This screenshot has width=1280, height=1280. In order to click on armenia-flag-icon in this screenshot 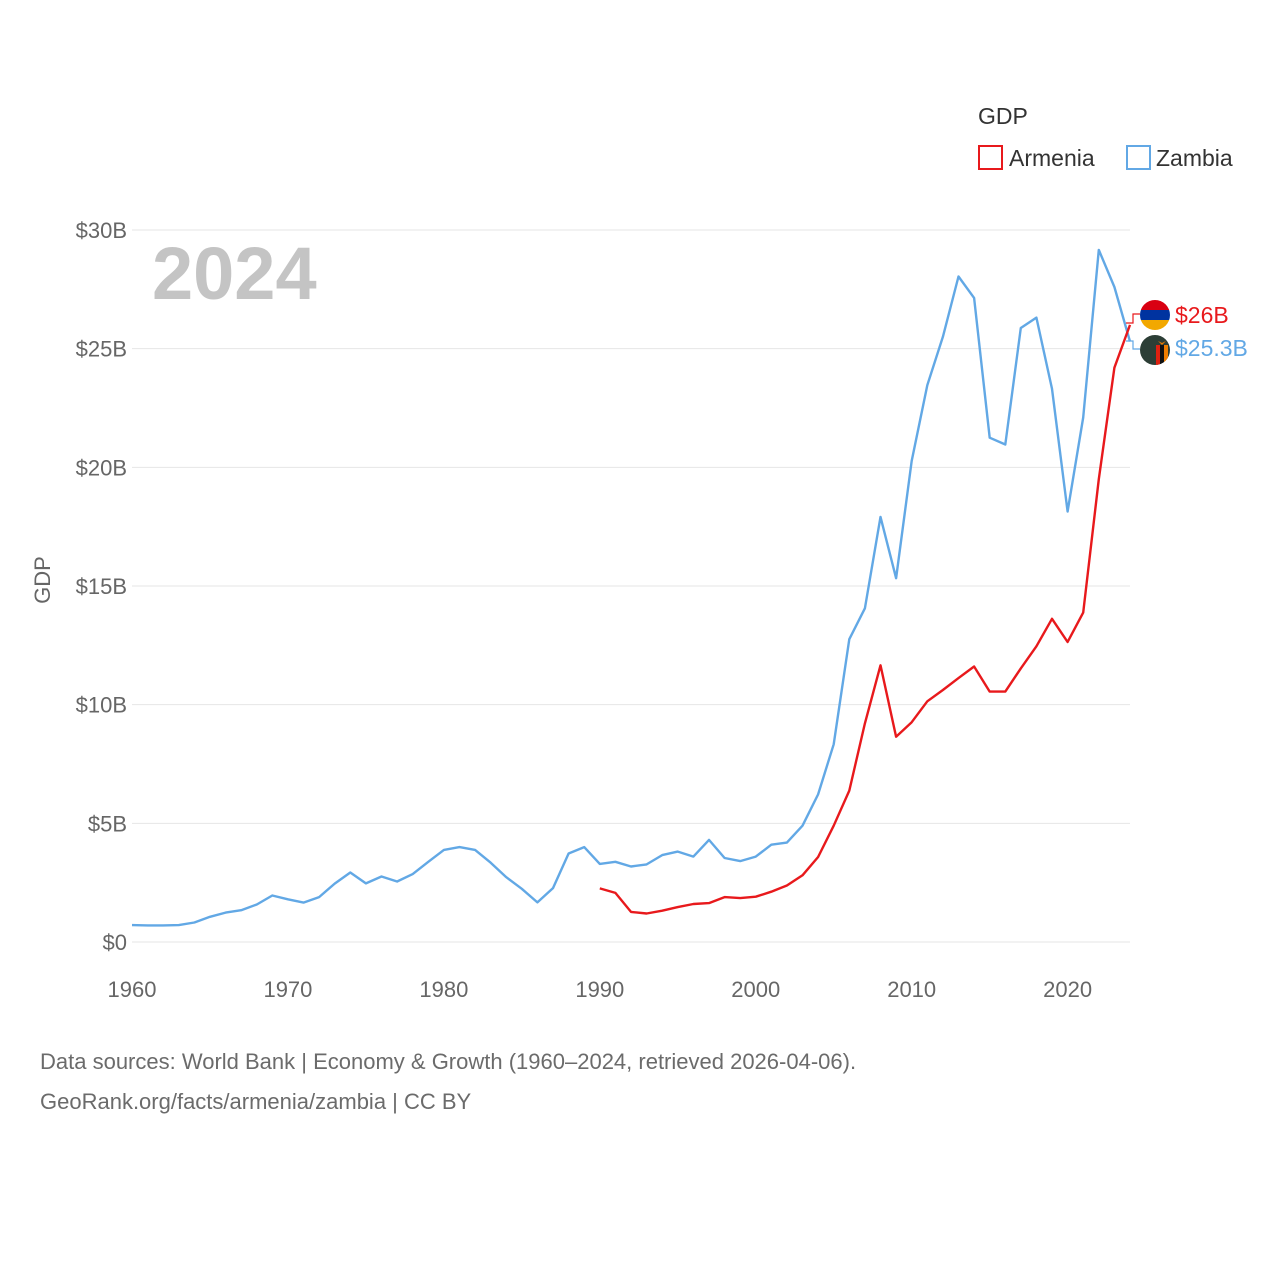, I will do `click(1155, 315)`.